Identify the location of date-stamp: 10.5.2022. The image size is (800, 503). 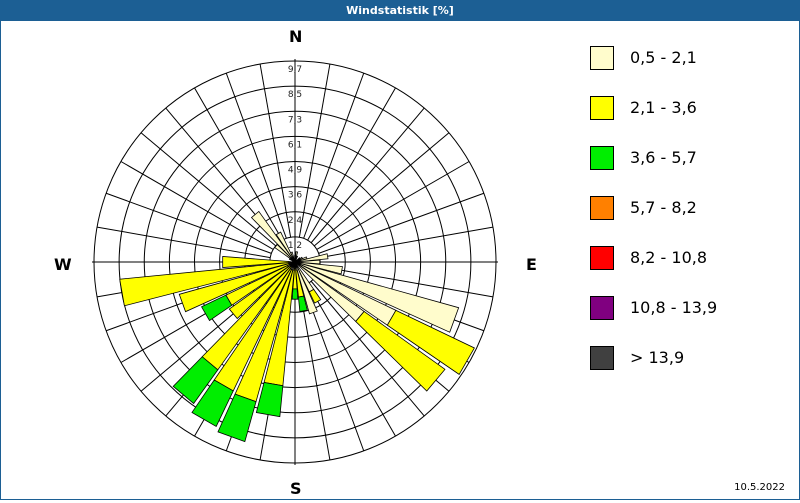
(759, 487).